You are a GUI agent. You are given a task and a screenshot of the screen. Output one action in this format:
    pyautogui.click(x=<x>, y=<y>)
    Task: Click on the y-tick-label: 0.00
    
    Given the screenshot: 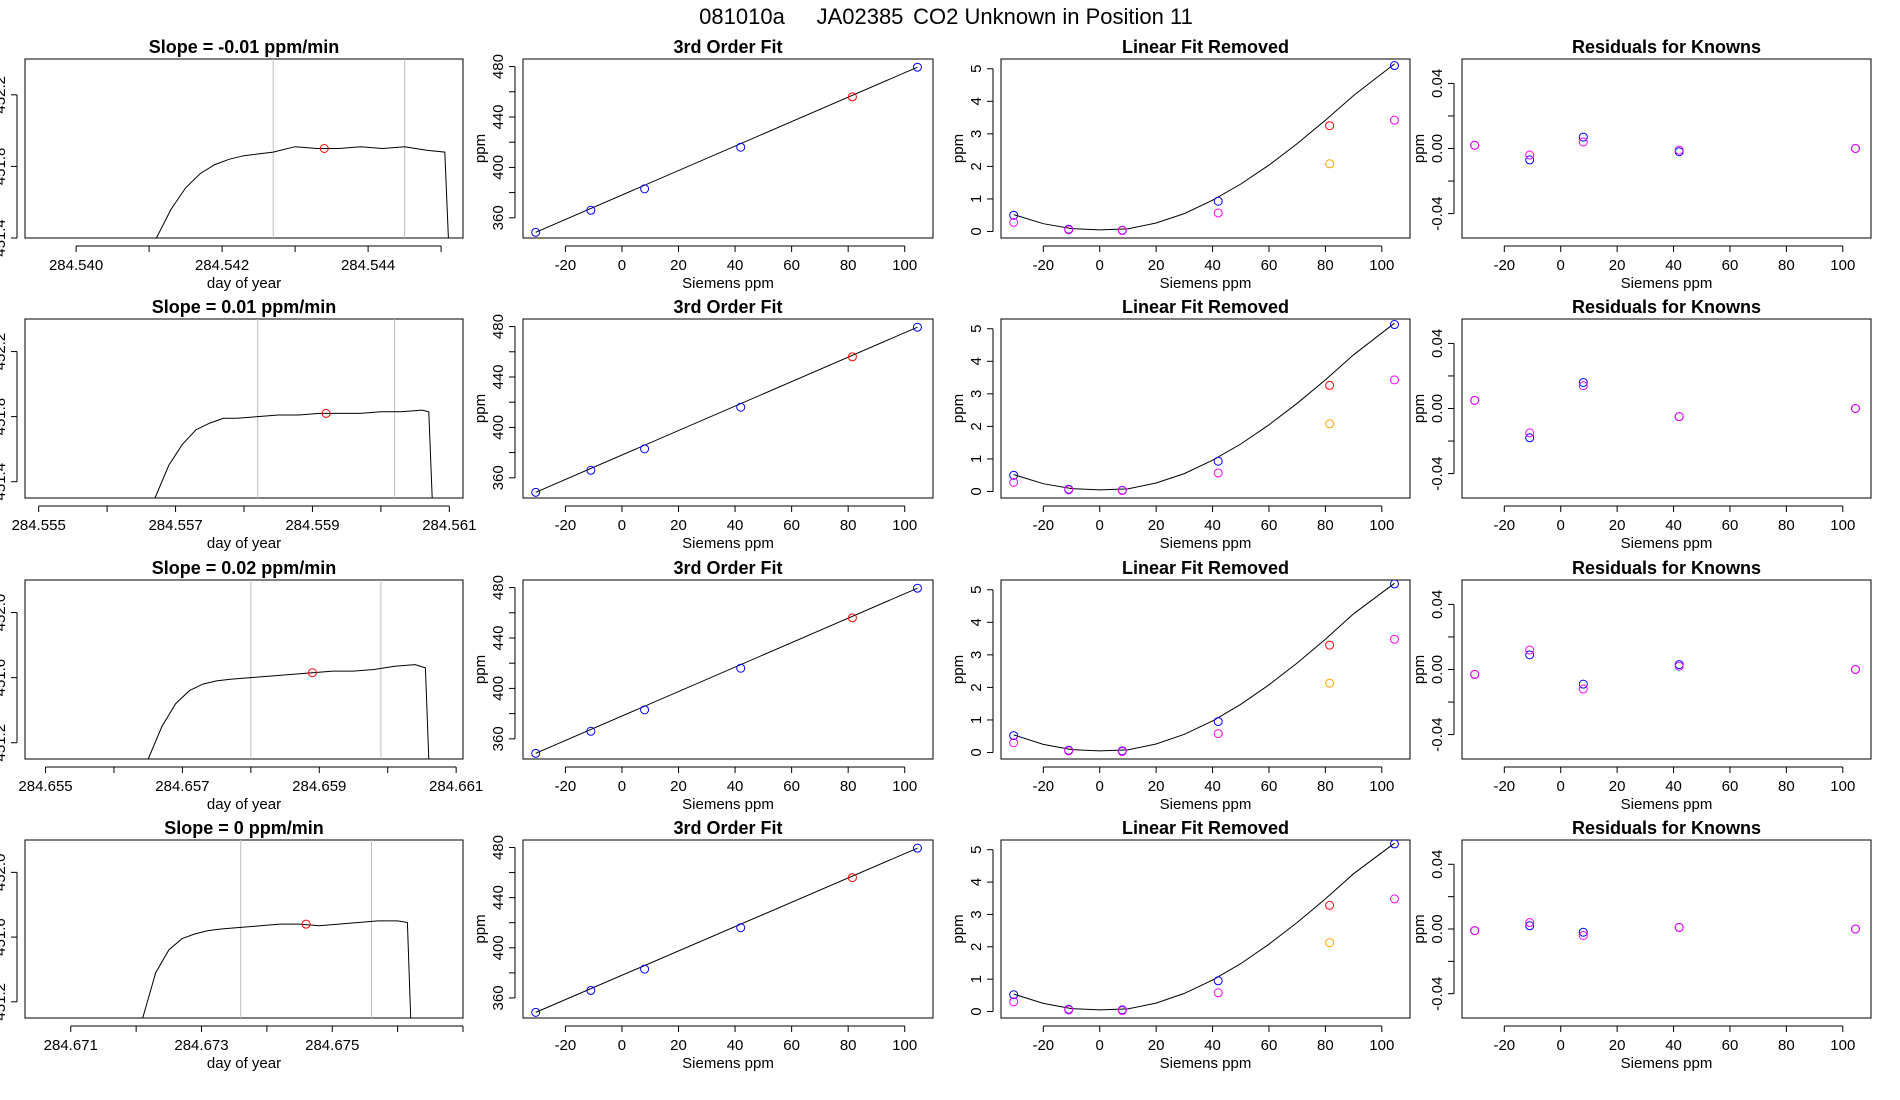 What is the action you would take?
    pyautogui.click(x=1437, y=148)
    